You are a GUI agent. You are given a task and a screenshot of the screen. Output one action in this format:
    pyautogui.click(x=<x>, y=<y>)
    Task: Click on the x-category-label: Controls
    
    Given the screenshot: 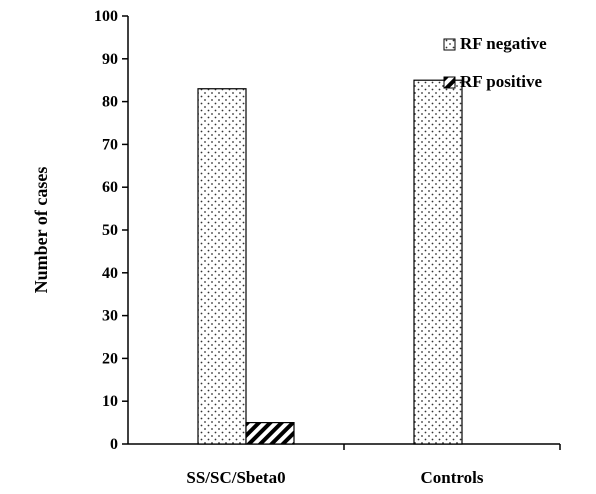 What is the action you would take?
    pyautogui.click(x=452, y=477)
    